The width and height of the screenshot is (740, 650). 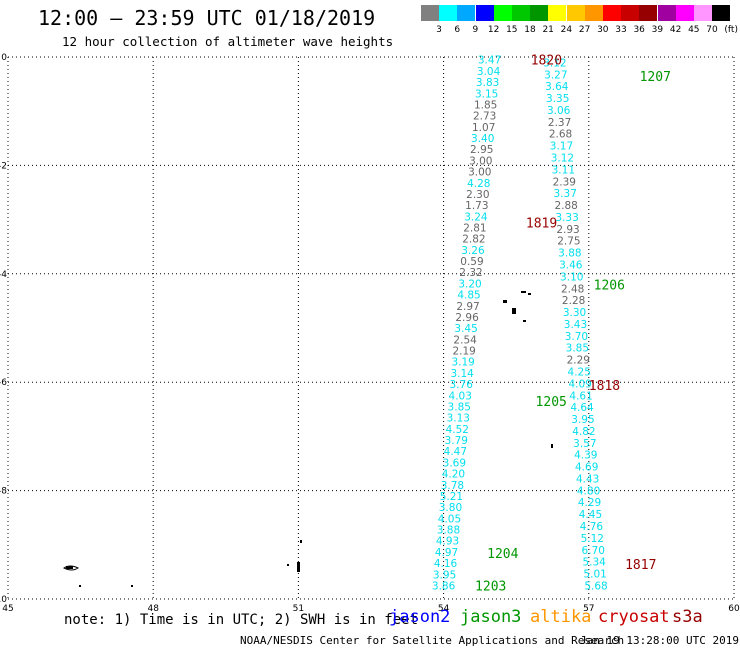 What do you see at coordinates (502, 554) in the screenshot?
I see `pass-time-label: 1204` at bounding box center [502, 554].